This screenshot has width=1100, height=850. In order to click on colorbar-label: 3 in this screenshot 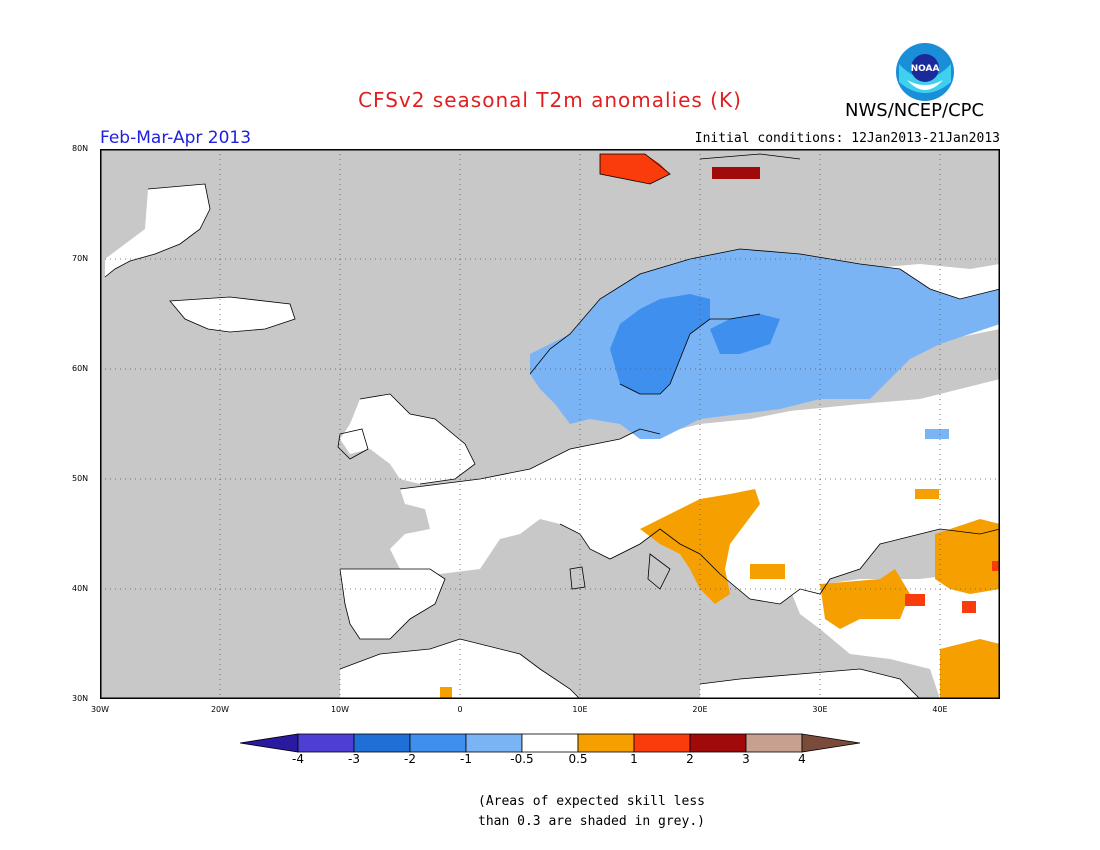, I will do `click(746, 759)`.